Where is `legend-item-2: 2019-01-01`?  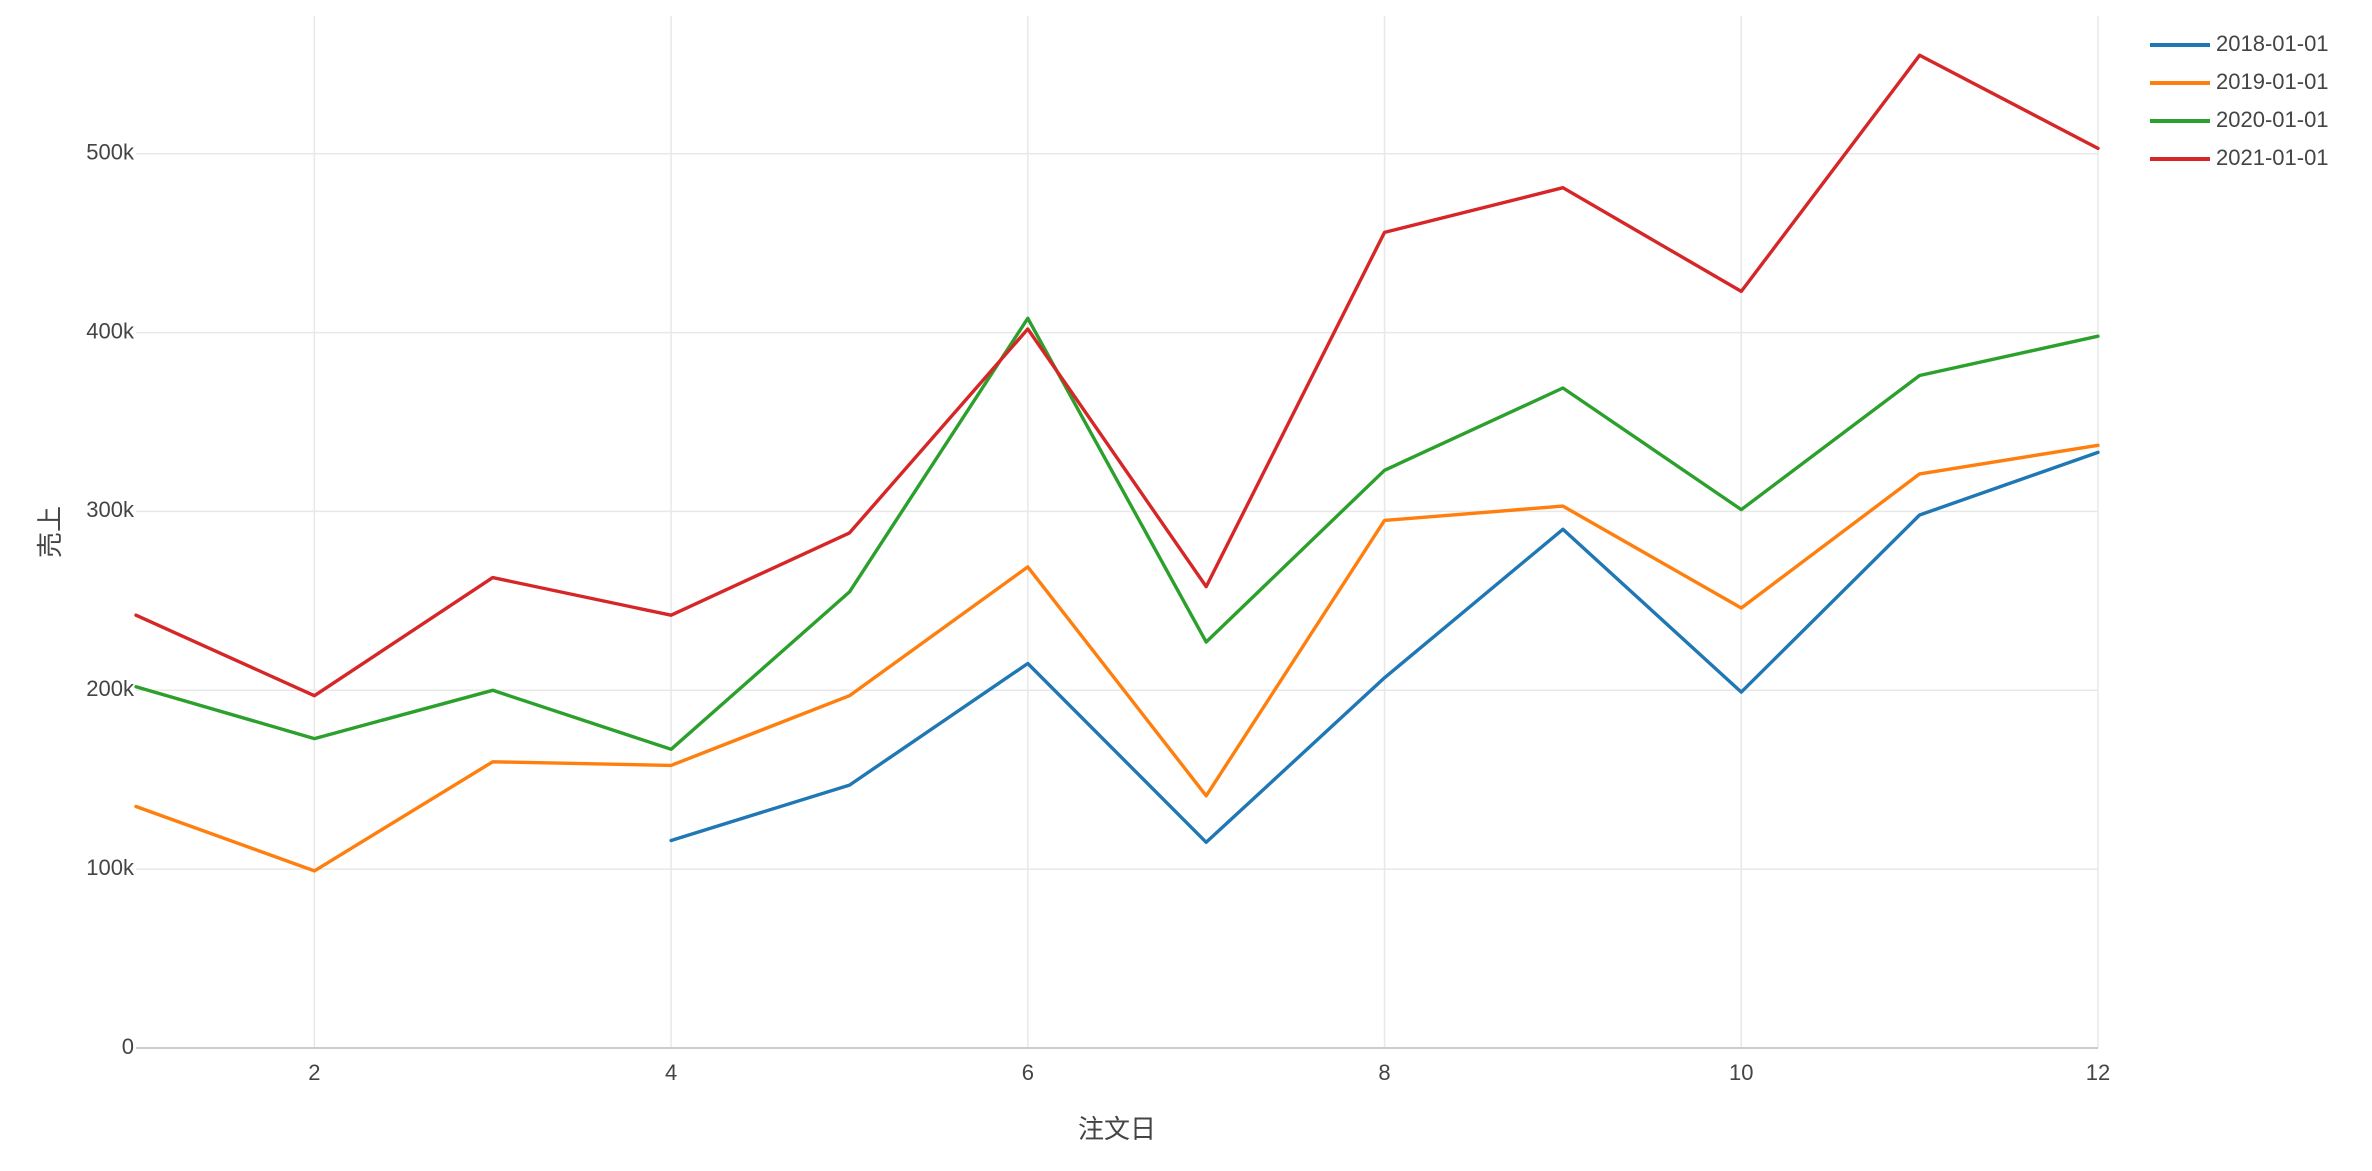 legend-item-2: 2019-01-01 is located at coordinates (2239, 81).